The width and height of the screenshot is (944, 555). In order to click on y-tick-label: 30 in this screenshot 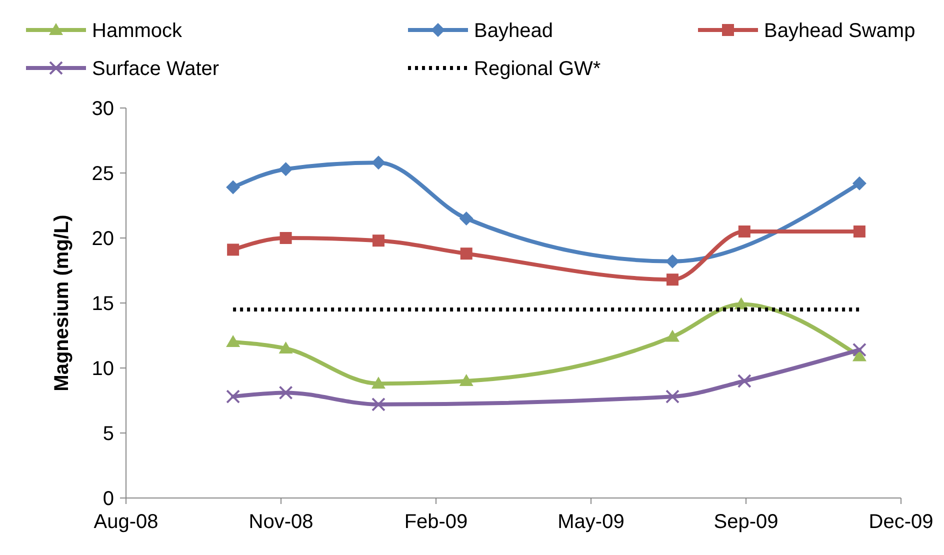, I will do `click(103, 109)`.